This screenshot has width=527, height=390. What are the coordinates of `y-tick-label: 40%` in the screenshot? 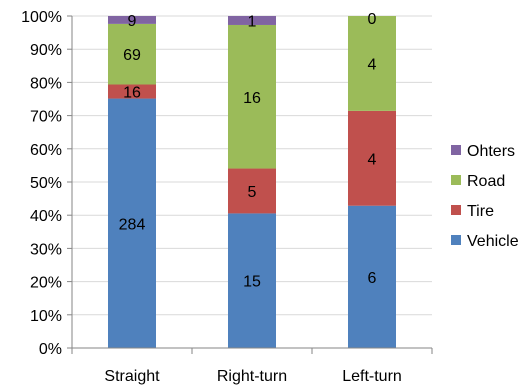 It's located at (46, 216).